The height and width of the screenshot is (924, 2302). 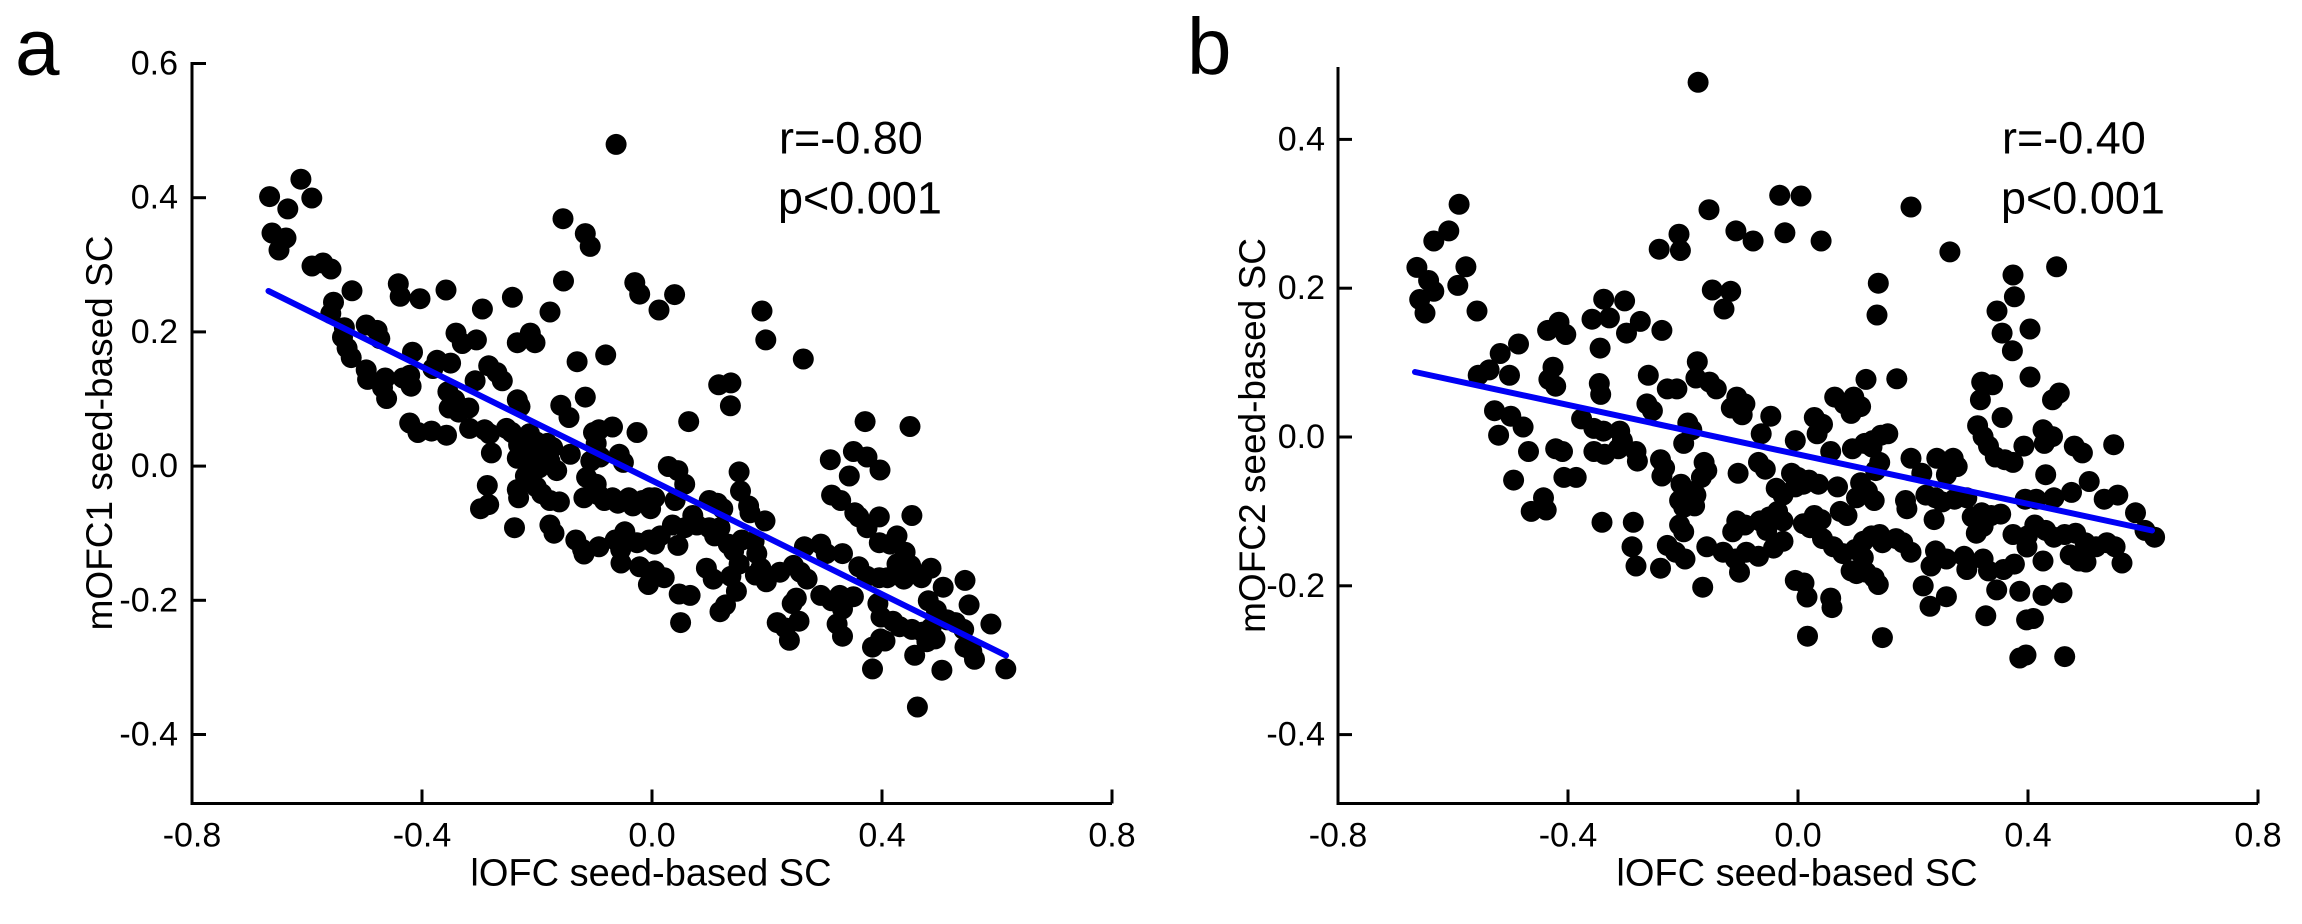 What do you see at coordinates (1209, 46) in the screenshot?
I see `svg-text: b` at bounding box center [1209, 46].